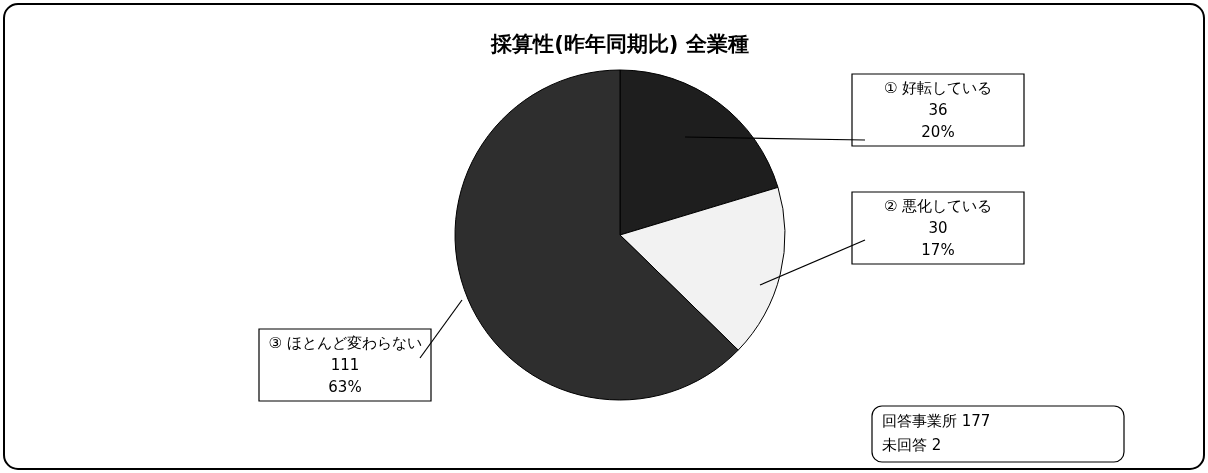  Describe the element at coordinates (345, 376) in the screenshot. I see `data-label: 111 63%` at that location.